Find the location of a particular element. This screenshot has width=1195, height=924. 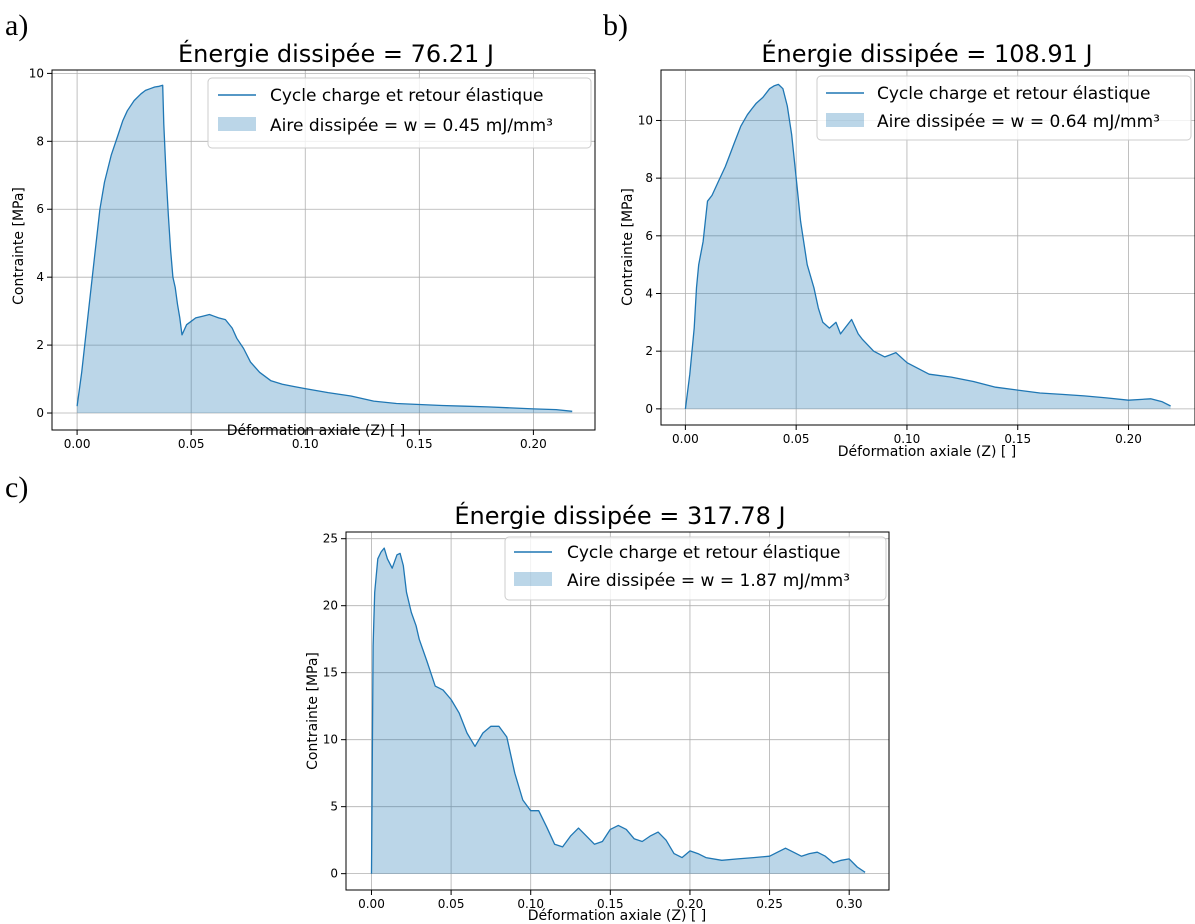

y-tick-label: 15 is located at coordinates (330, 673).